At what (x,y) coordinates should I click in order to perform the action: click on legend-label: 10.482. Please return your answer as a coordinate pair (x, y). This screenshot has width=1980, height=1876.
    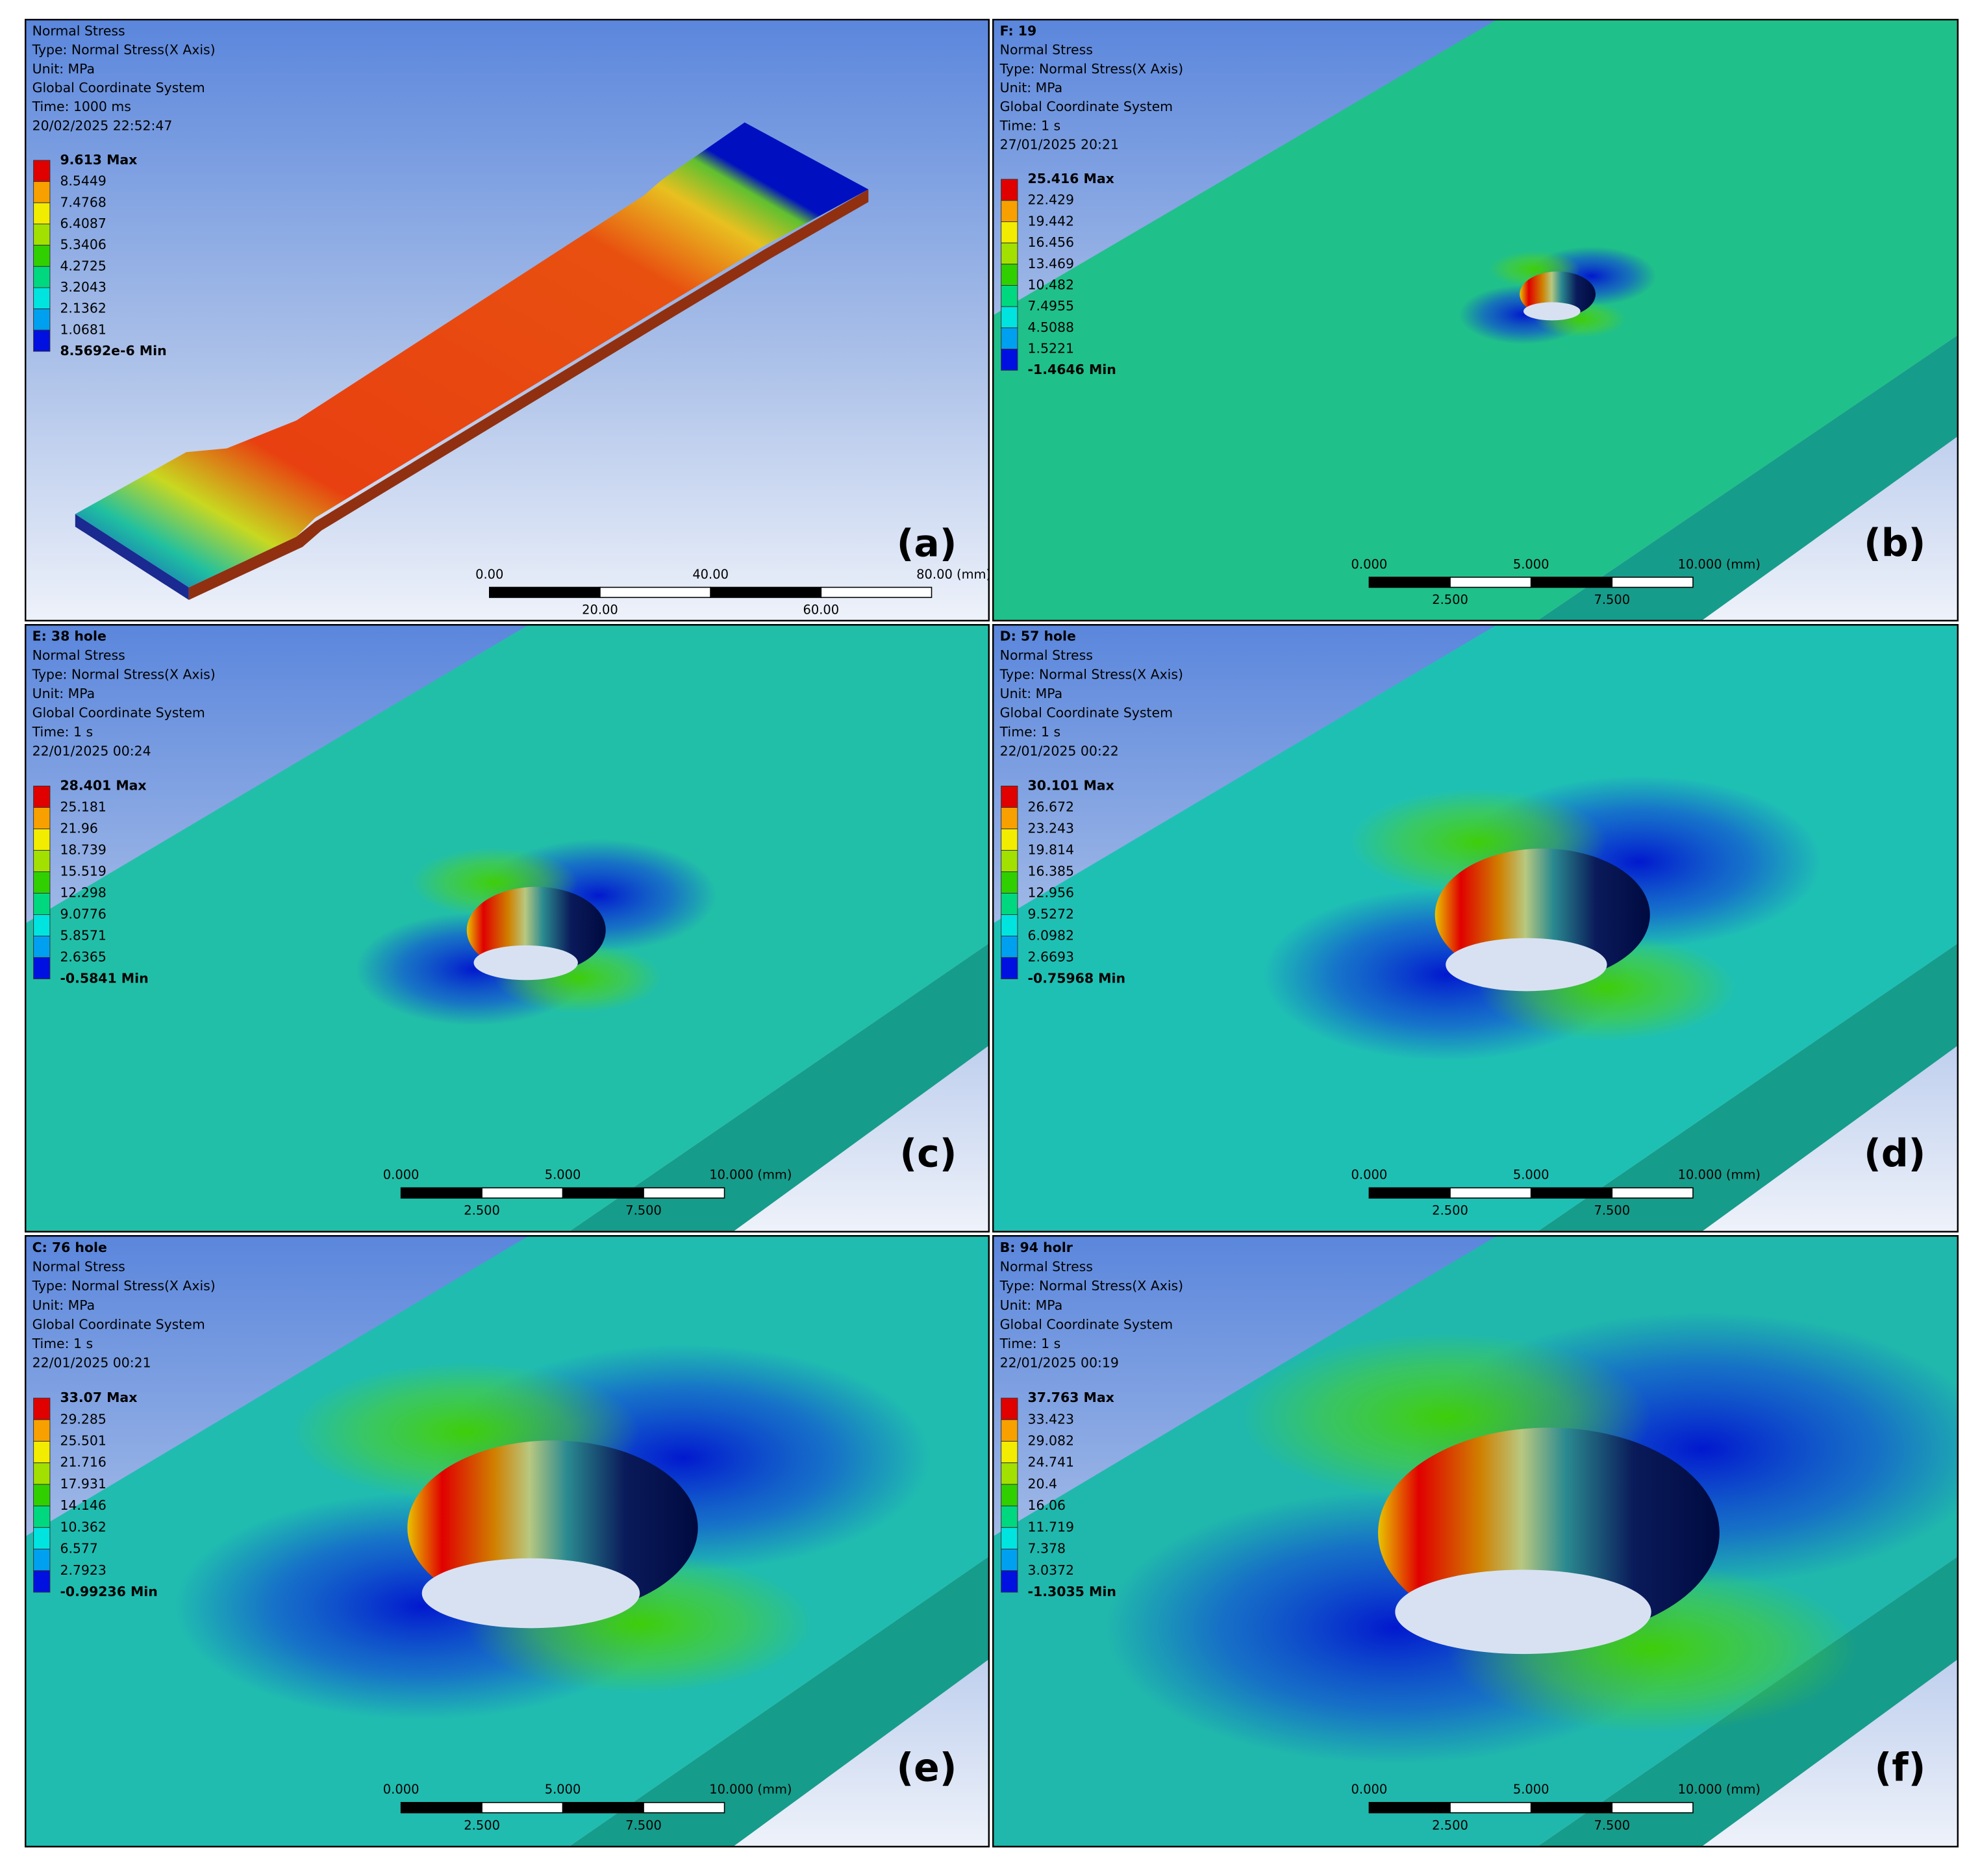
    Looking at the image, I should click on (1051, 285).